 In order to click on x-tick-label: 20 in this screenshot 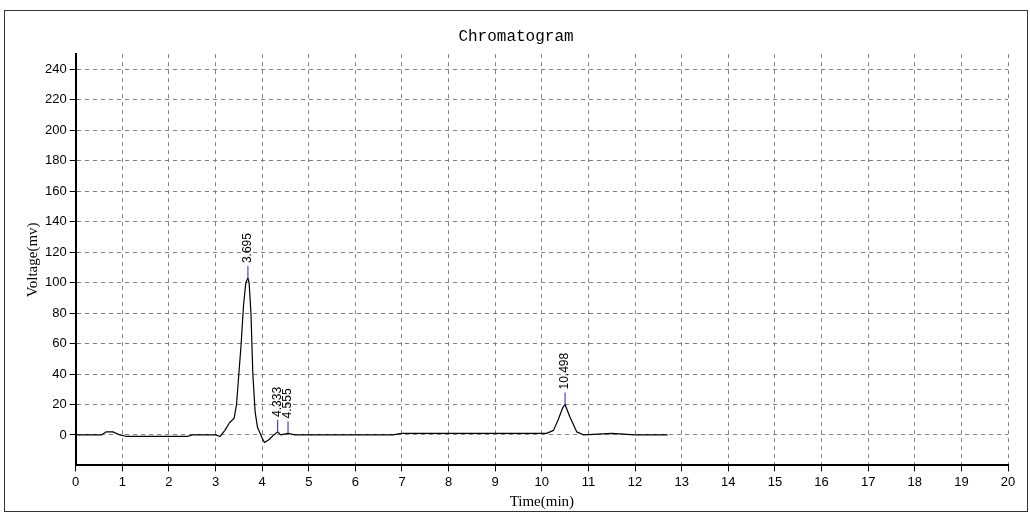, I will do `click(1008, 481)`.